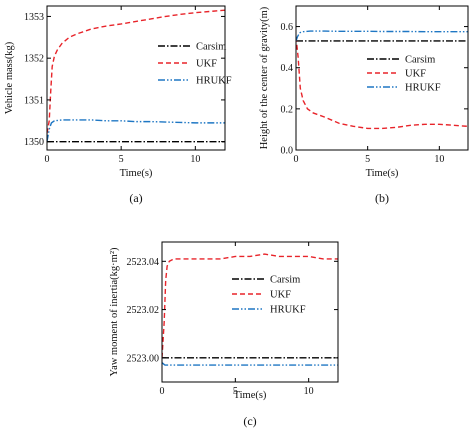 This screenshot has width=474, height=435. Describe the element at coordinates (287, 151) in the screenshot. I see `y-tick-label: 0.0` at that location.